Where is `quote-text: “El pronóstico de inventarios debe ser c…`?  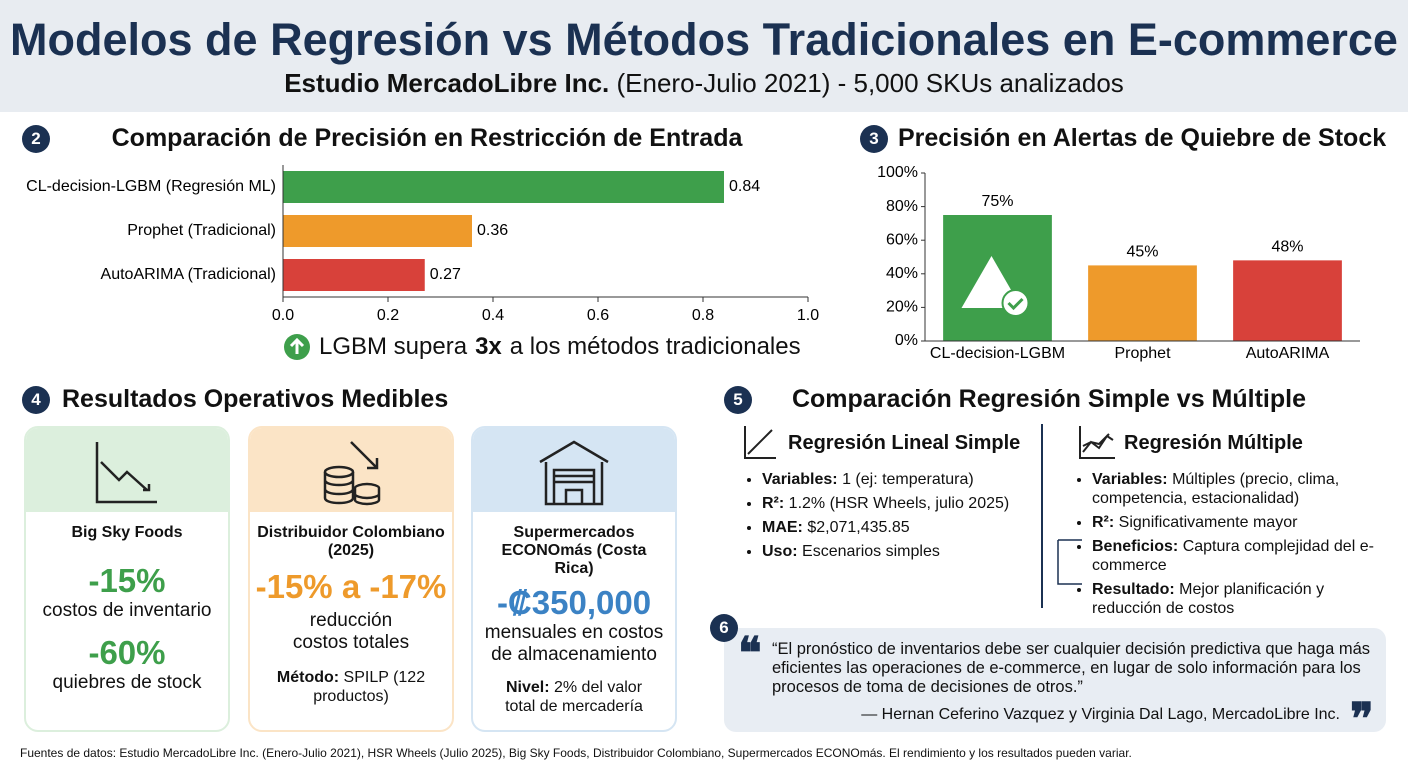
quote-text: “El pronóstico de inventarios debe ser c… is located at coordinates (1071, 668).